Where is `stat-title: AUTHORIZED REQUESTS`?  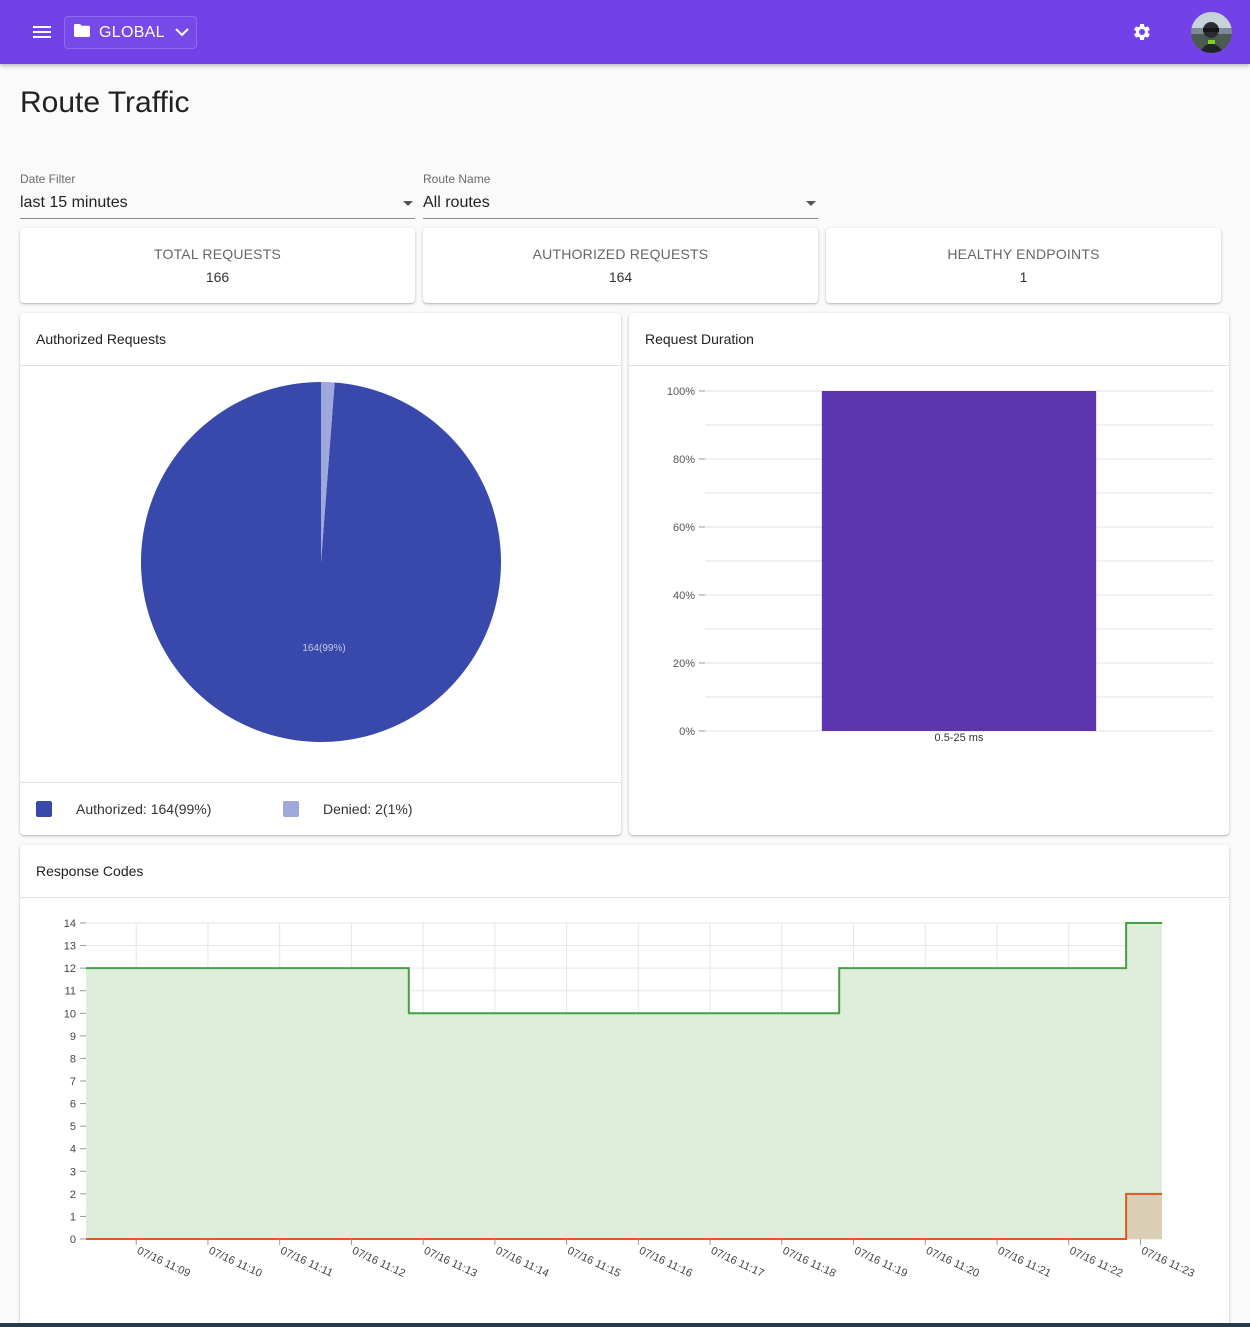
stat-title: AUTHORIZED REQUESTS is located at coordinates (620, 254).